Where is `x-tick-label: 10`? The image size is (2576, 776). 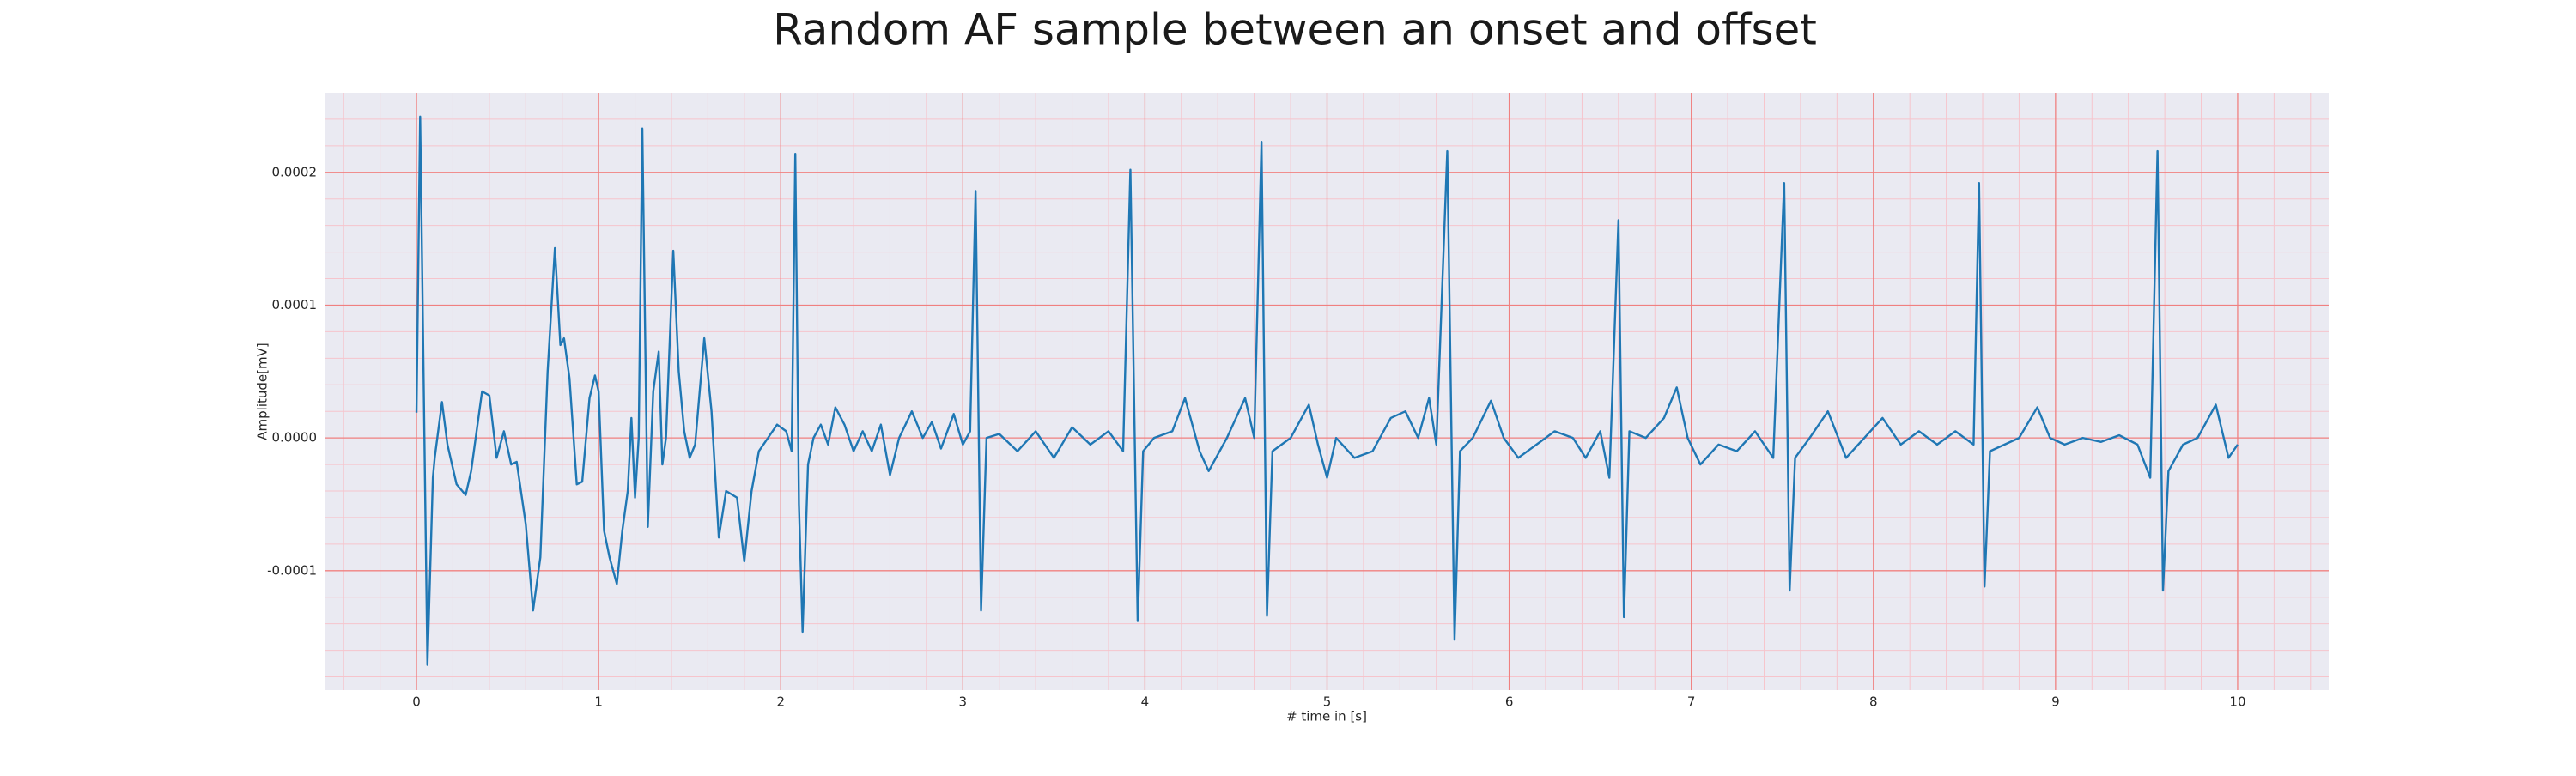
x-tick-label: 10 is located at coordinates (2237, 702).